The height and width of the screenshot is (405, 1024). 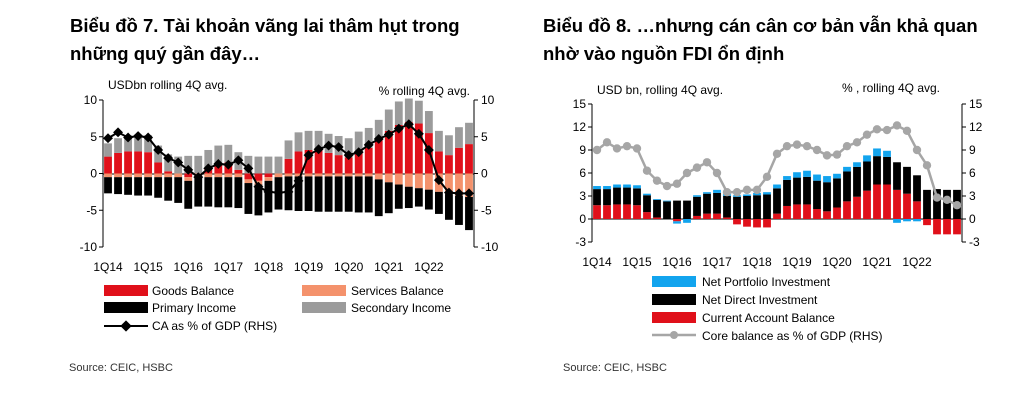 I want to click on chart8-legend-portfolio-swatch, so click(x=674, y=281).